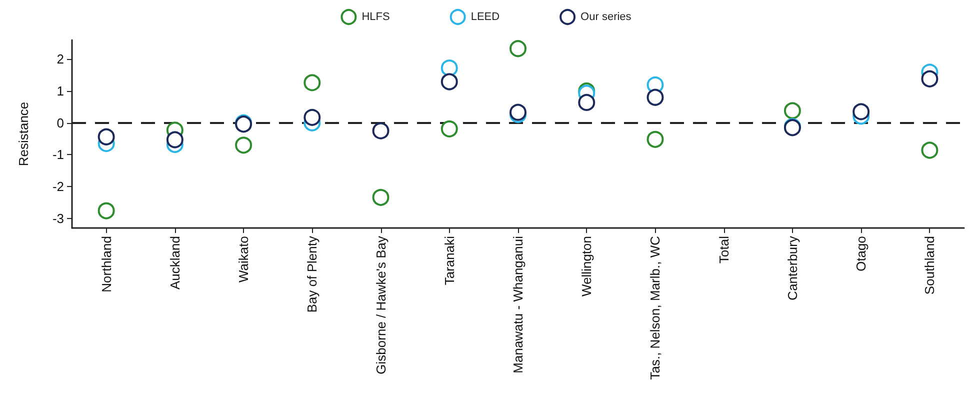 This screenshot has width=972, height=414. Describe the element at coordinates (861, 254) in the screenshot. I see `x-tick-label: Otago` at that location.